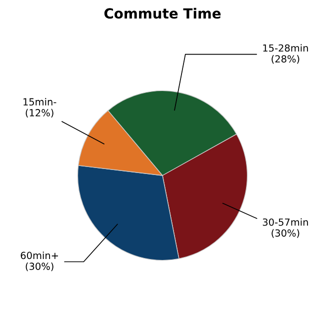  Describe the element at coordinates (40, 102) in the screenshot. I see `slice-label: 15min-` at that location.